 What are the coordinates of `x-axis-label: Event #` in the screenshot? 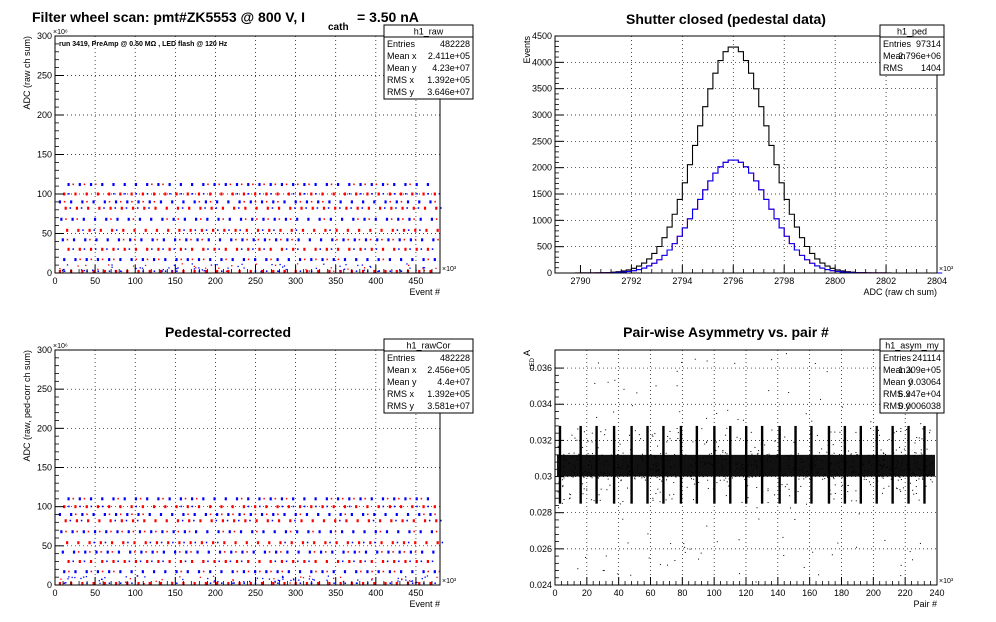 It's located at (424, 604).